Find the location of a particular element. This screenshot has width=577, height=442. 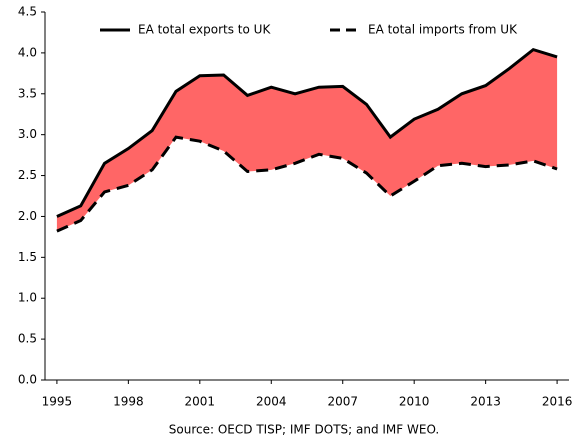

y-tick-label: 2.5 is located at coordinates (27, 175).